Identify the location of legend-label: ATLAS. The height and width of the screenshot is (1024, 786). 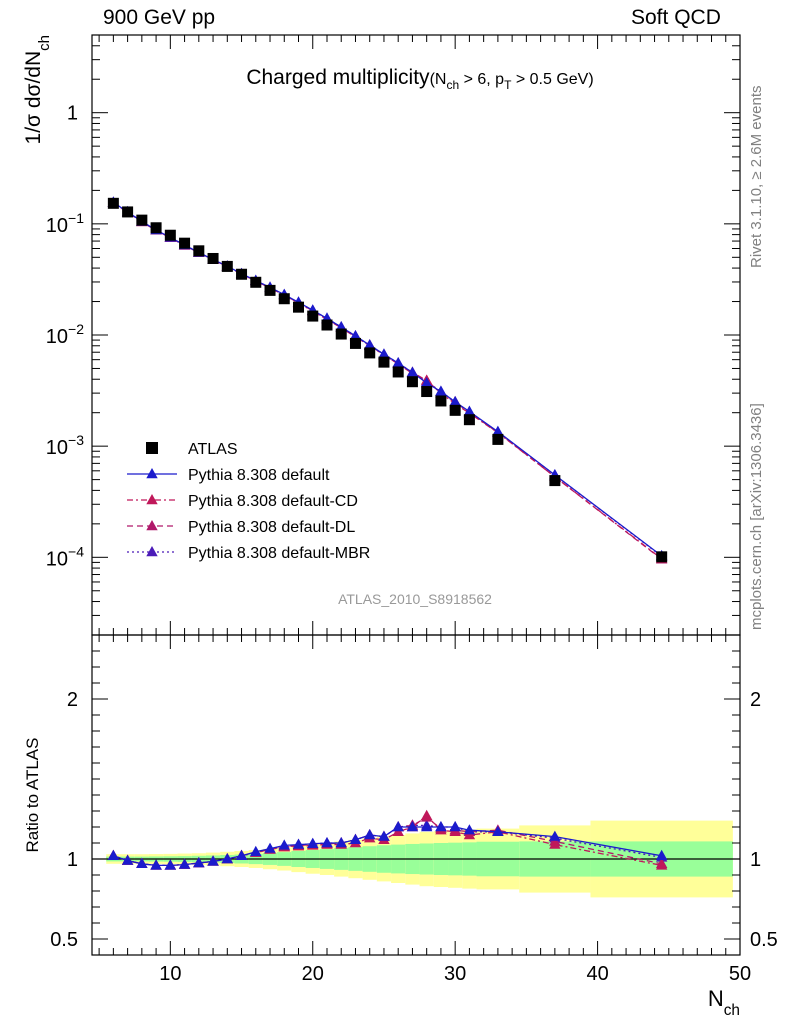
(213, 449).